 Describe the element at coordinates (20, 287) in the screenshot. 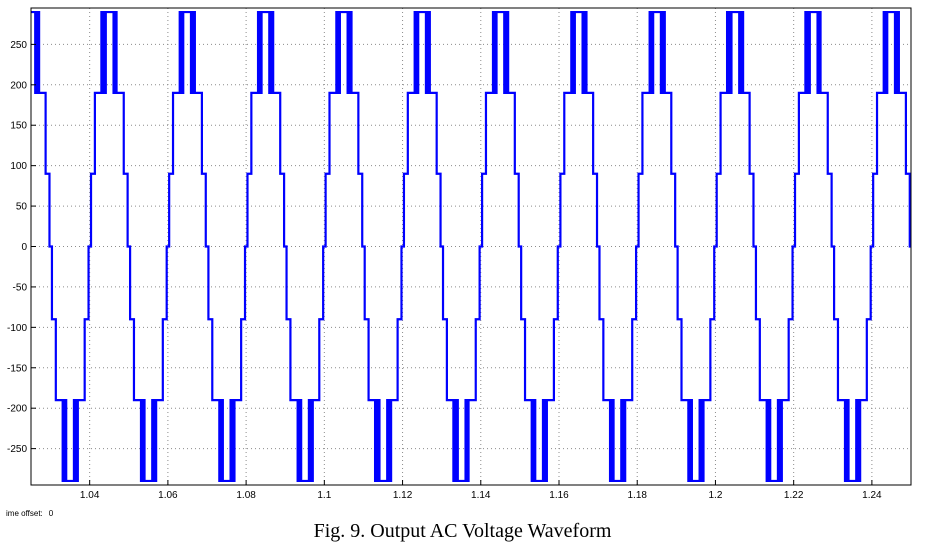

I see `y-tick-label: -50` at that location.